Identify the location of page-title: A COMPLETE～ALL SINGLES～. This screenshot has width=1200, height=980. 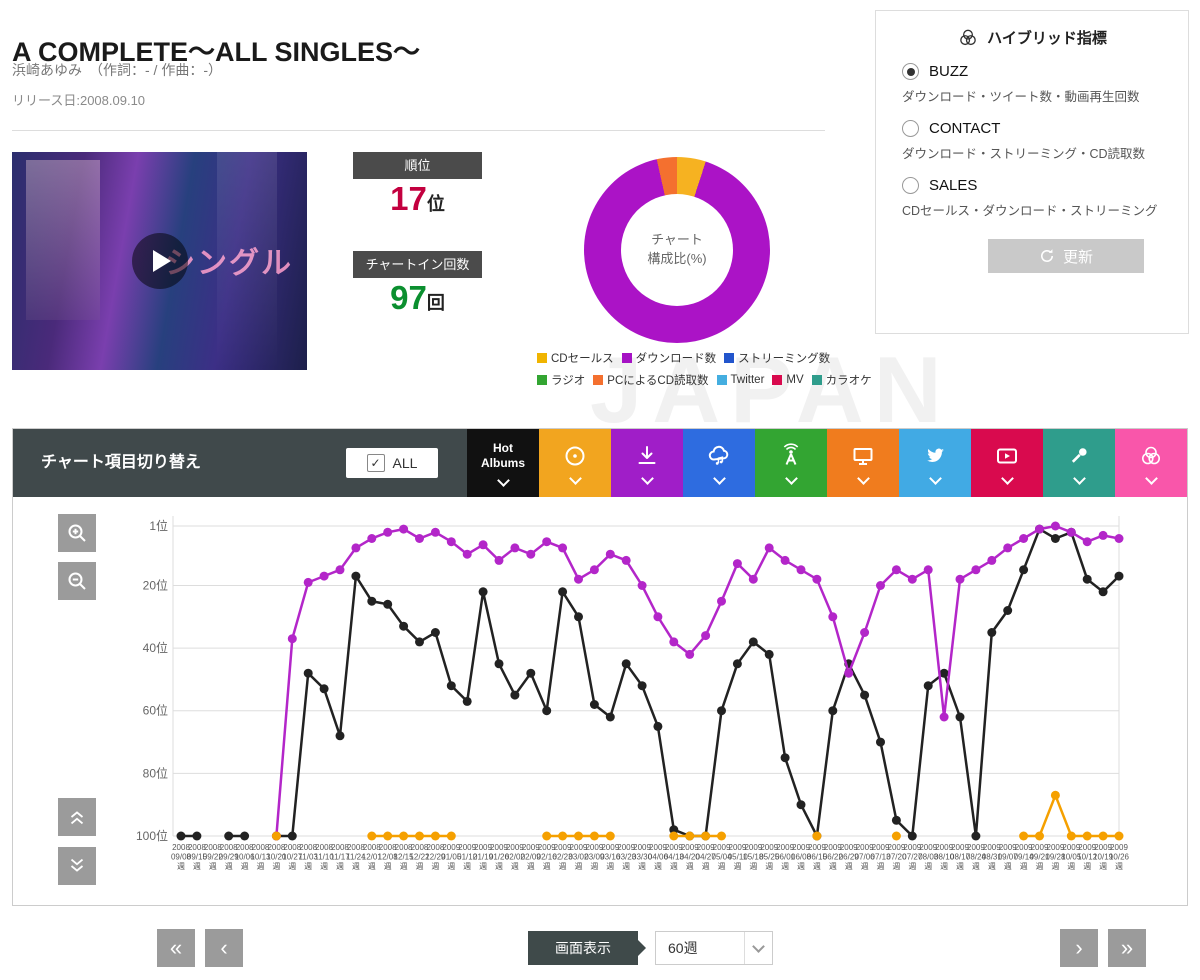
(216, 52).